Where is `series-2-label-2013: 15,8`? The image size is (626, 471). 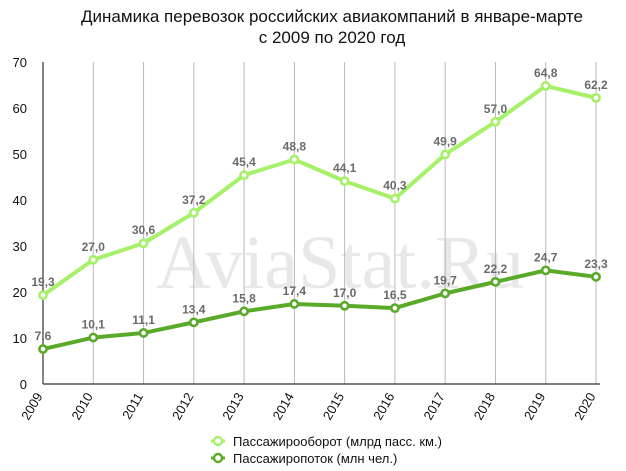 series-2-label-2013: 15,8 is located at coordinates (244, 298).